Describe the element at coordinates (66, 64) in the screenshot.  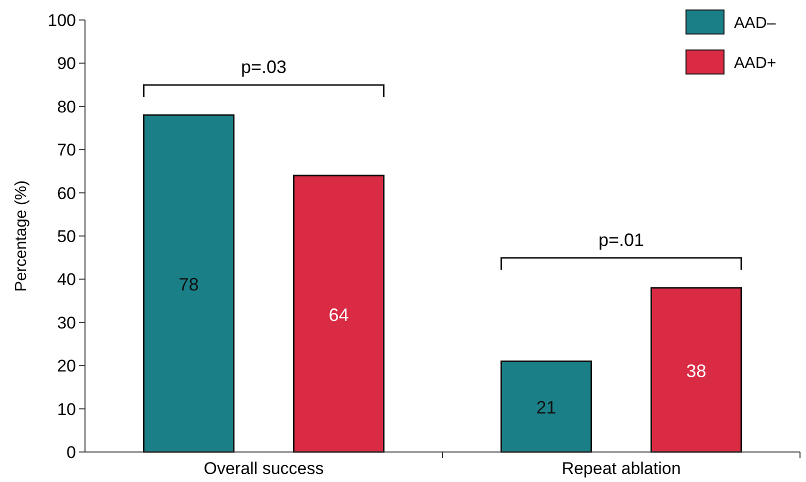
I see `y-tick-label: 90` at that location.